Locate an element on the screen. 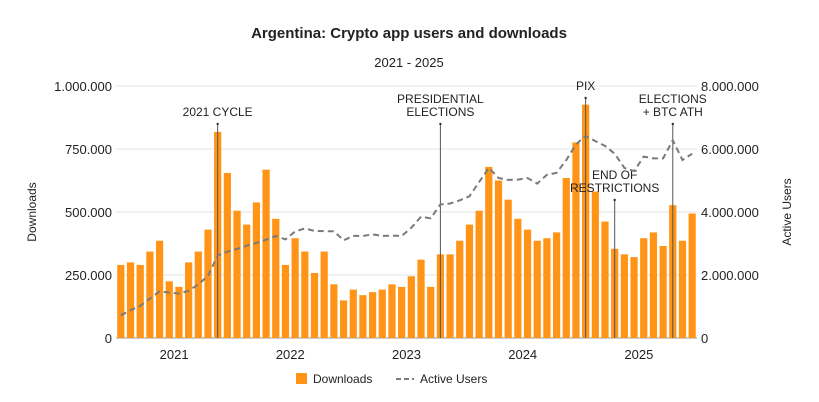 The width and height of the screenshot is (819, 402). y-left-tick-label: 500.000 is located at coordinates (88, 212).